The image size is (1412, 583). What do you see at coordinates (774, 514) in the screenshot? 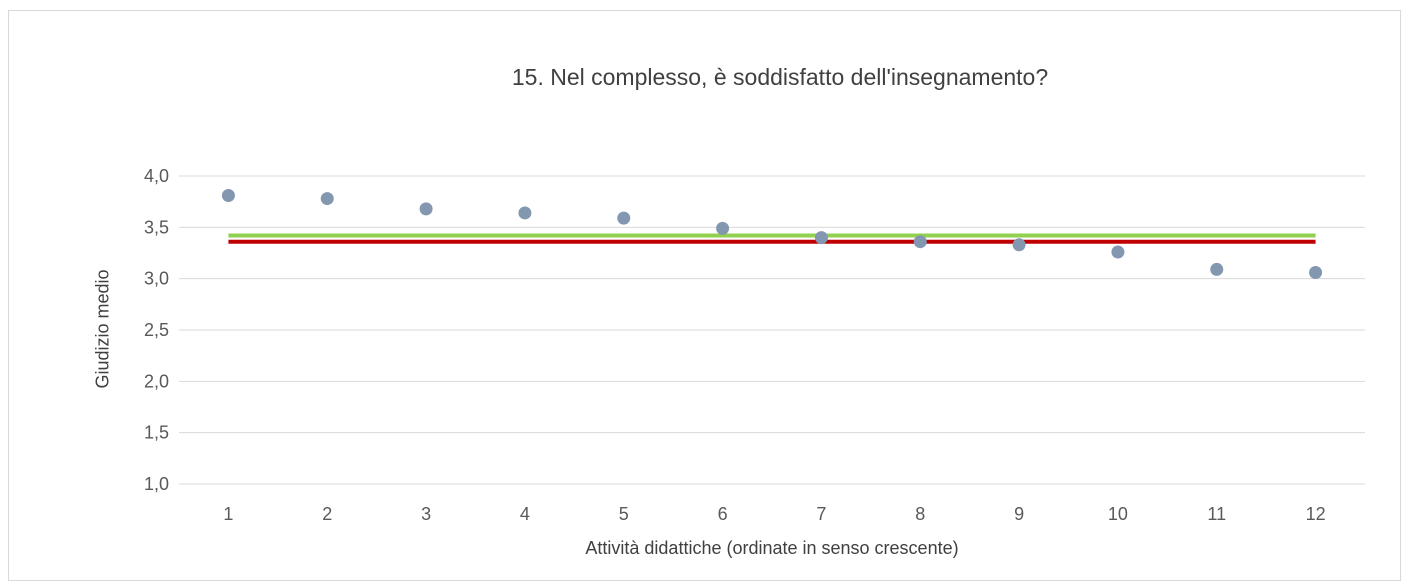
I see `x-tick-labels: 1 2 3 4 5 6 7 8 9 10 11 12` at bounding box center [774, 514].